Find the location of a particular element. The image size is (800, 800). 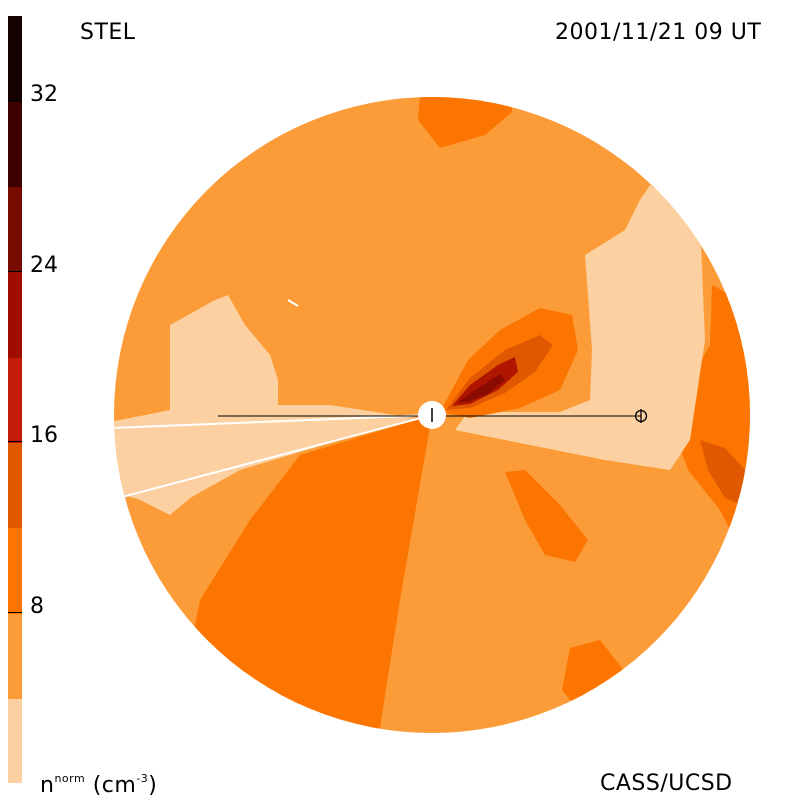

credit-label: CASS/UCSD is located at coordinates (666, 783).